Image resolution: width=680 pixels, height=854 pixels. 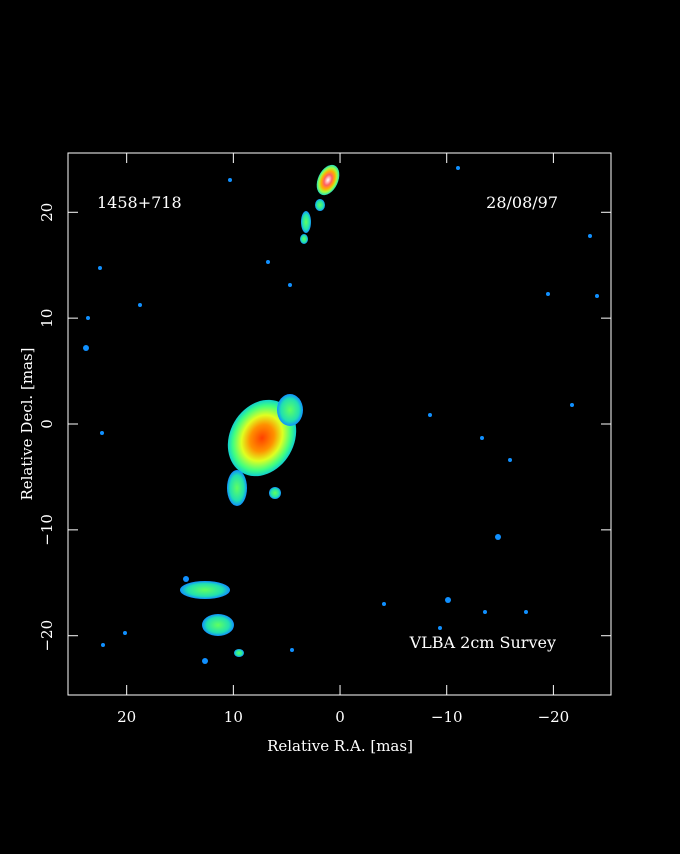 What do you see at coordinates (47, 530) in the screenshot?
I see `y-tick-label: −10` at bounding box center [47, 530].